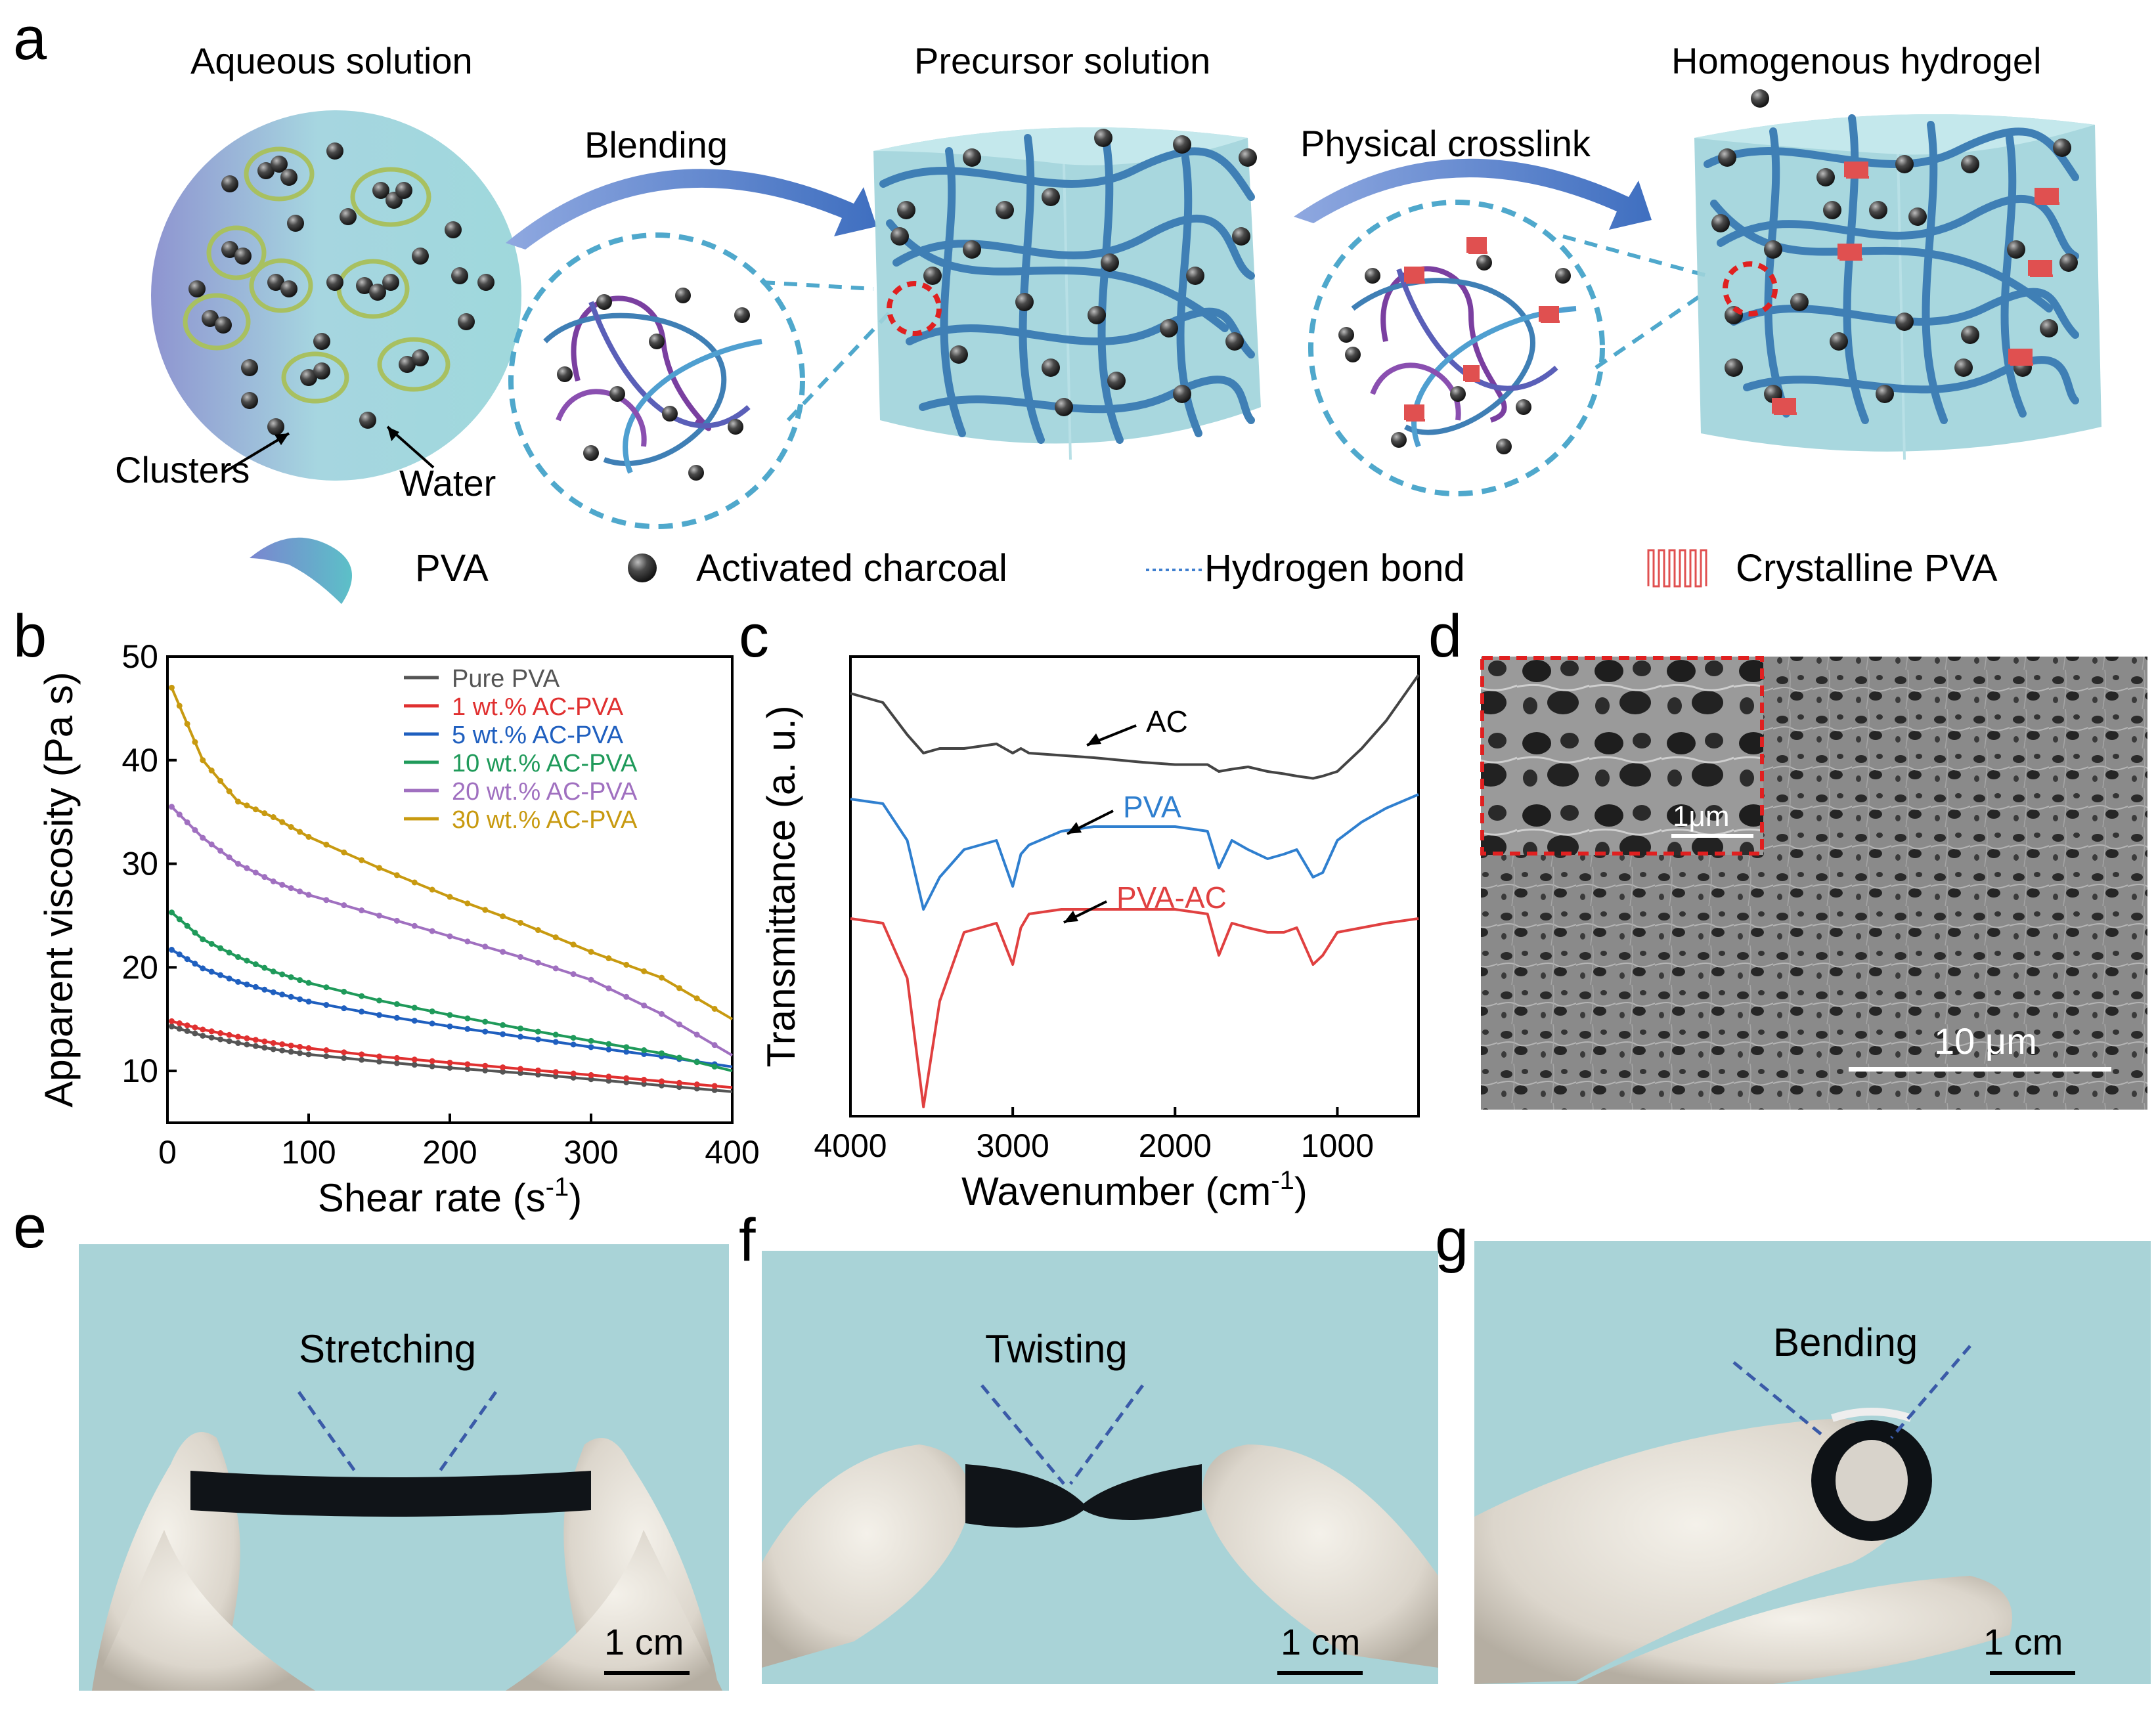  I want to click on series-annotation: AC, so click(1167, 722).